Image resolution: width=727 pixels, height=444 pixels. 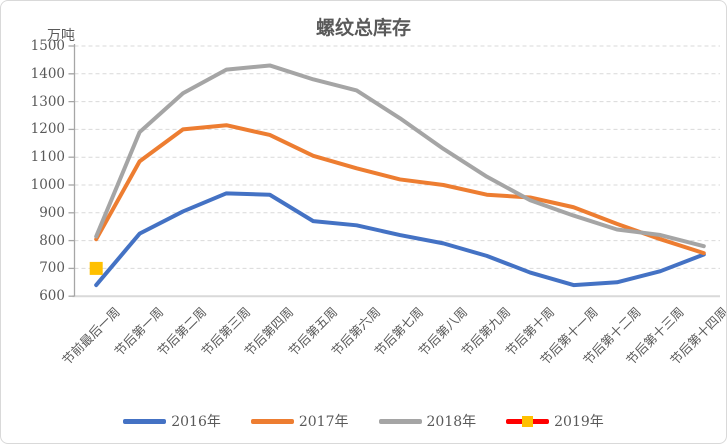 What do you see at coordinates (52, 296) in the screenshot?
I see `y-axis-tick-label: 600` at bounding box center [52, 296].